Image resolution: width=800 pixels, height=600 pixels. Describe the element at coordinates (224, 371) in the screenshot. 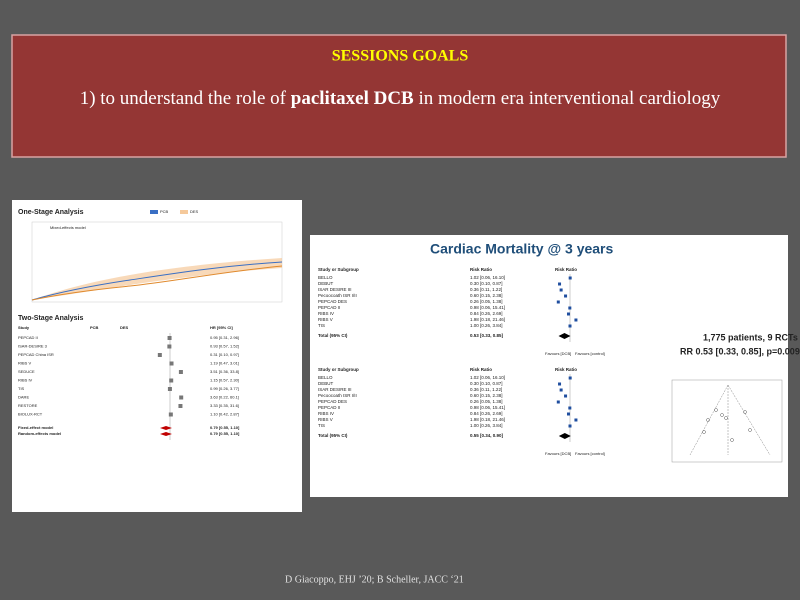

I see `hr-label: 3.51 [0.36, 33.8]` at that location.